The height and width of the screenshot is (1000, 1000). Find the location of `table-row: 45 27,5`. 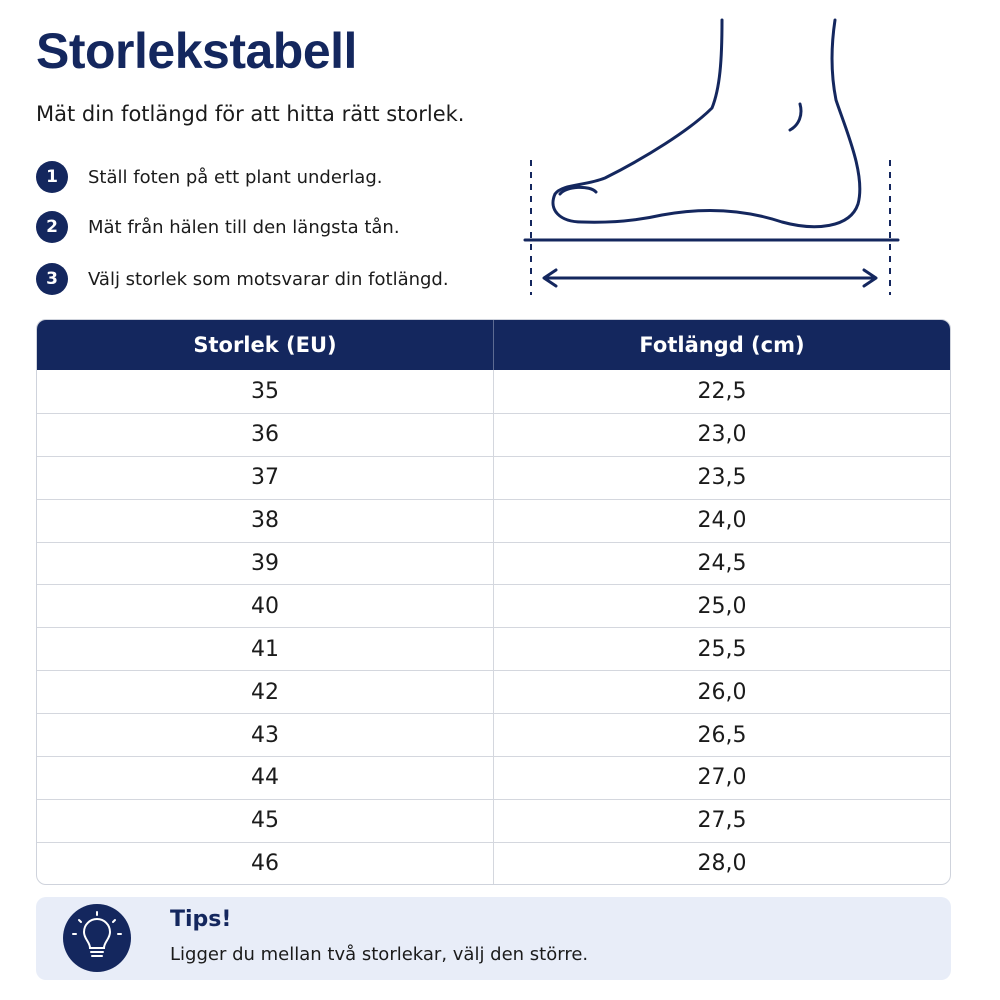

table-row: 45 27,5 is located at coordinates (493, 820).